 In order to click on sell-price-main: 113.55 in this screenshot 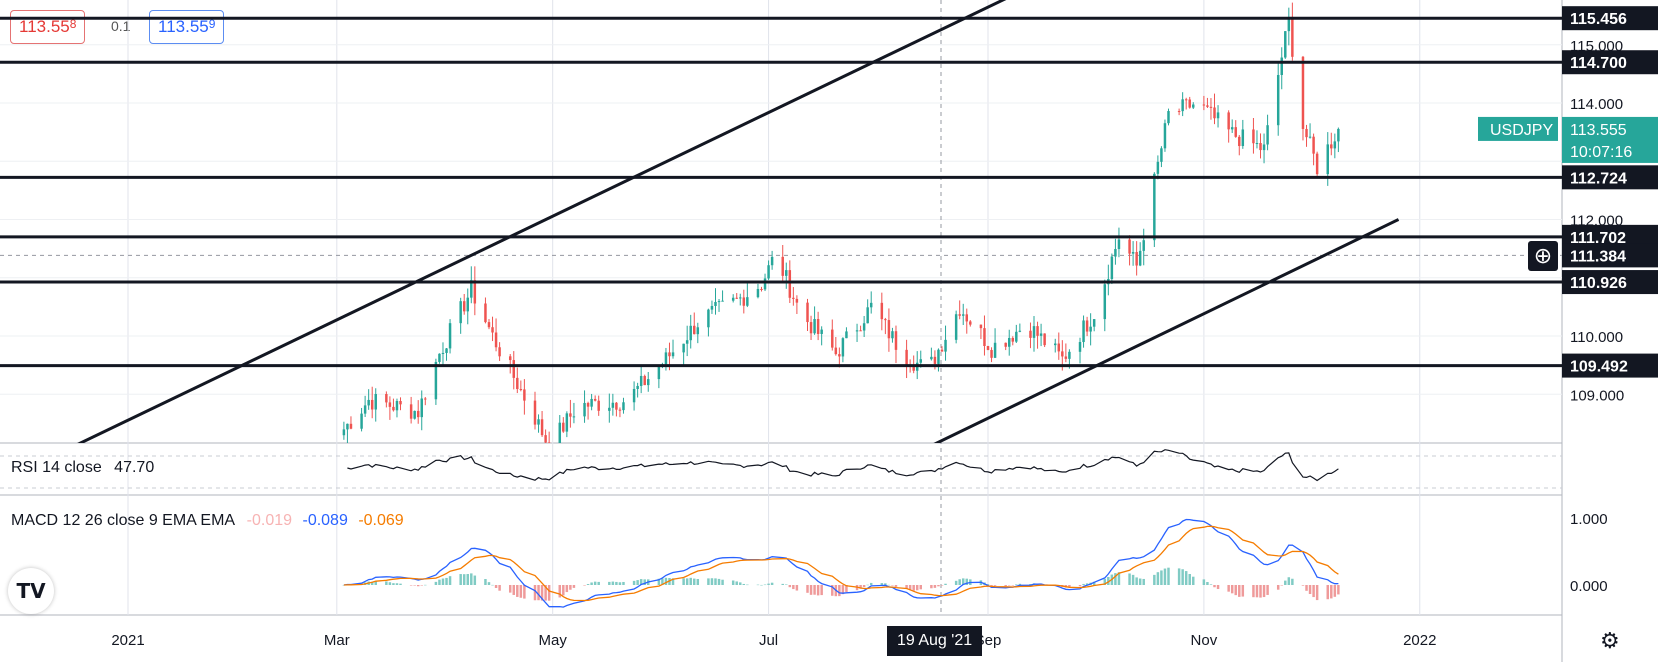, I will do `click(44, 26)`.